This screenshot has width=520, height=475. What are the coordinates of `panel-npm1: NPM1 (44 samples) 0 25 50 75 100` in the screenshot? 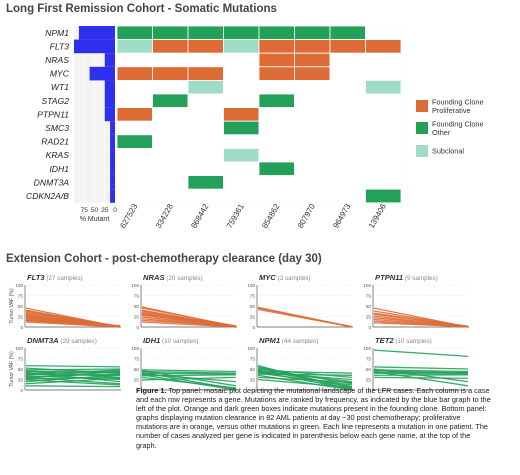 It's located at (300, 364).